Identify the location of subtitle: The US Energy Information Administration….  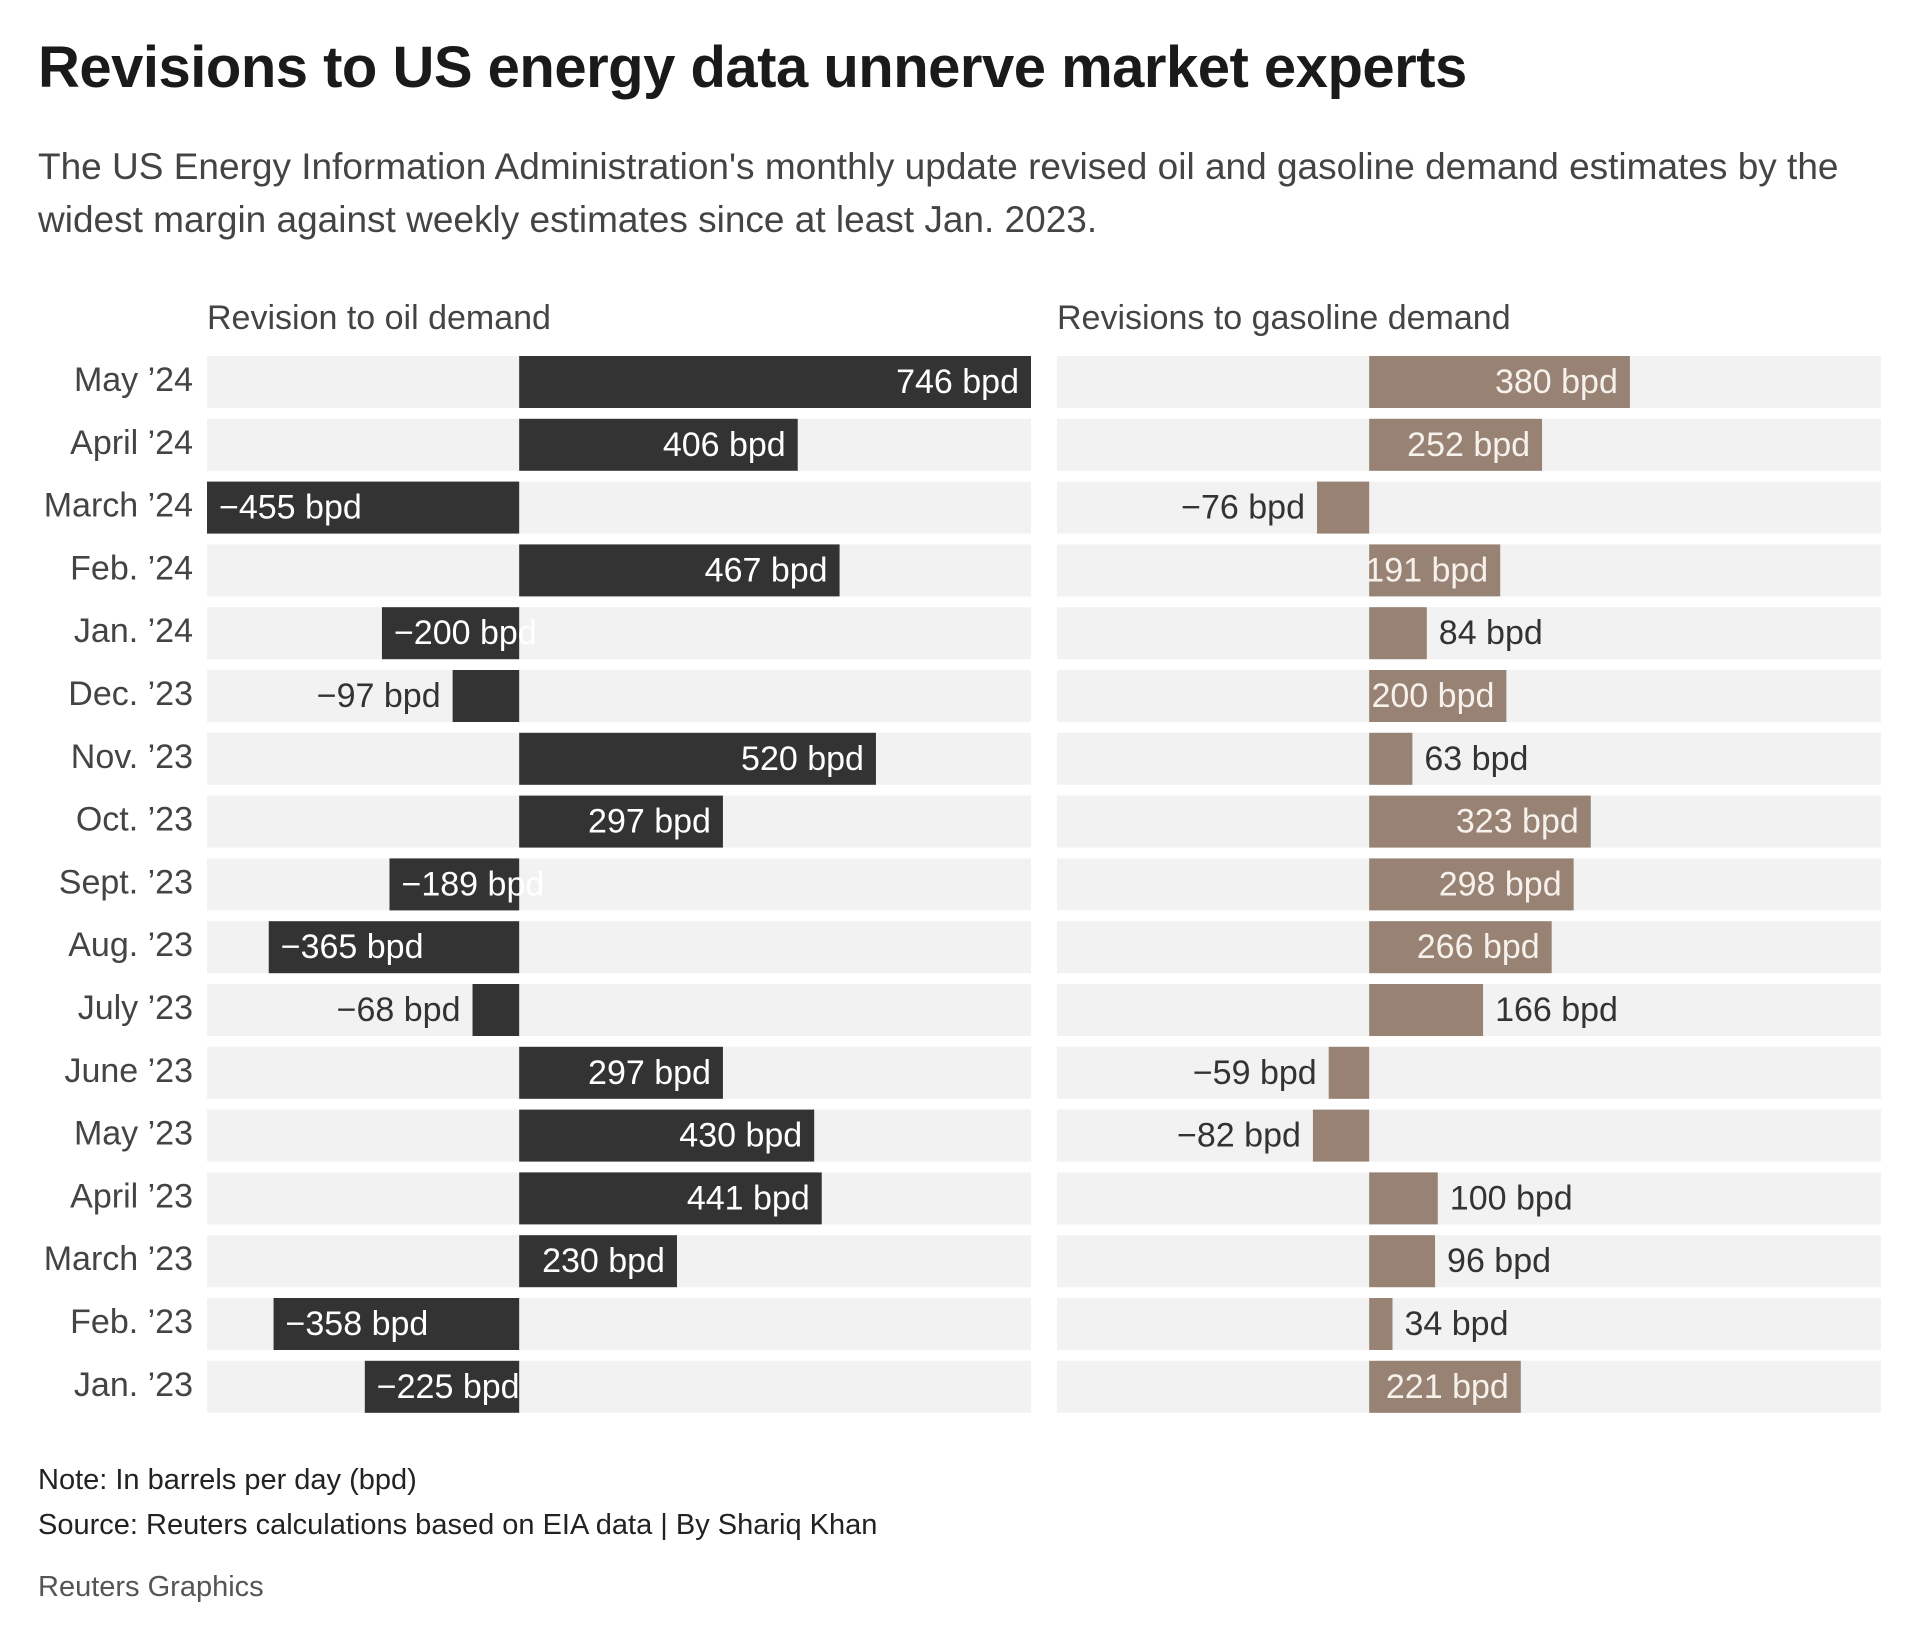
(938, 193).